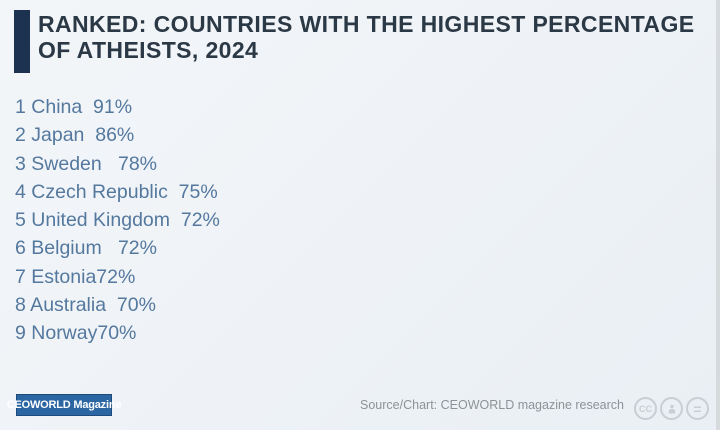 The width and height of the screenshot is (720, 430). Describe the element at coordinates (75, 135) in the screenshot. I see `list-item: 2 Japan 86%` at that location.